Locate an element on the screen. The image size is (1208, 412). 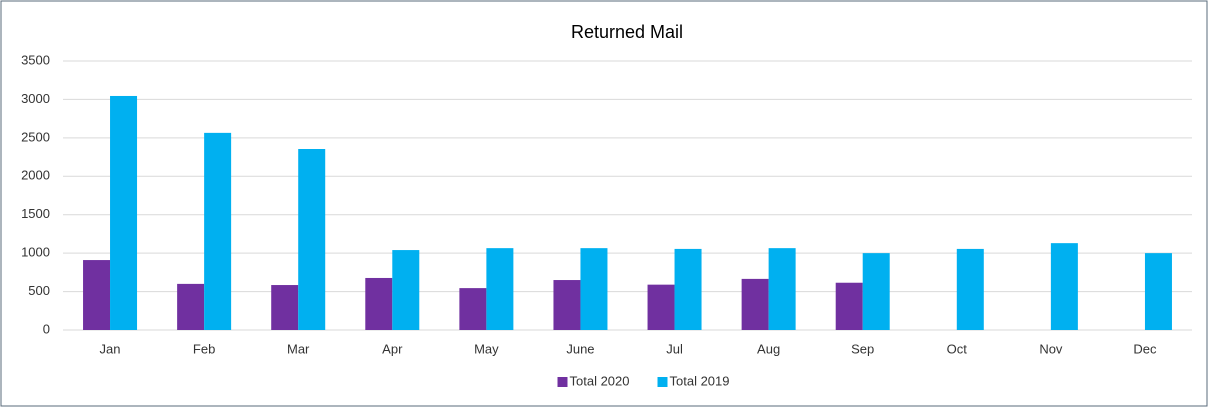
legend-label: Total 2019 is located at coordinates (700, 380).